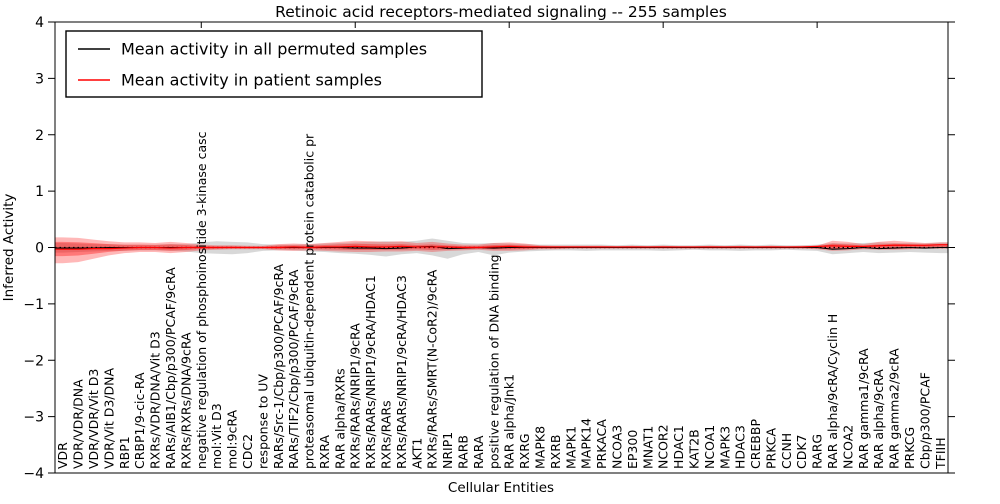  Describe the element at coordinates (139, 420) in the screenshot. I see `x-tick-label: CRBP1/9-cic-RA` at that location.